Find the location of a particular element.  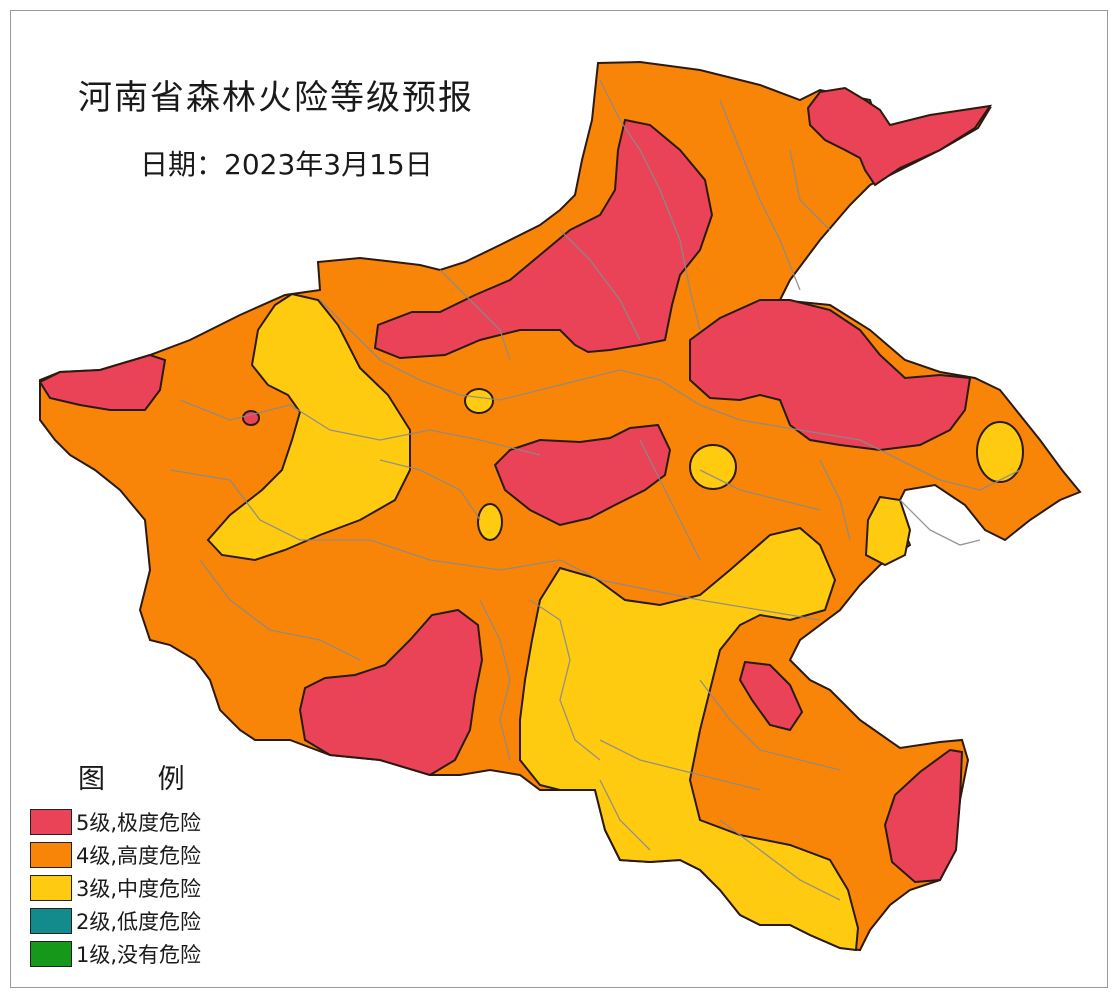

level5-southeast-edge is located at coordinates (923, 816).